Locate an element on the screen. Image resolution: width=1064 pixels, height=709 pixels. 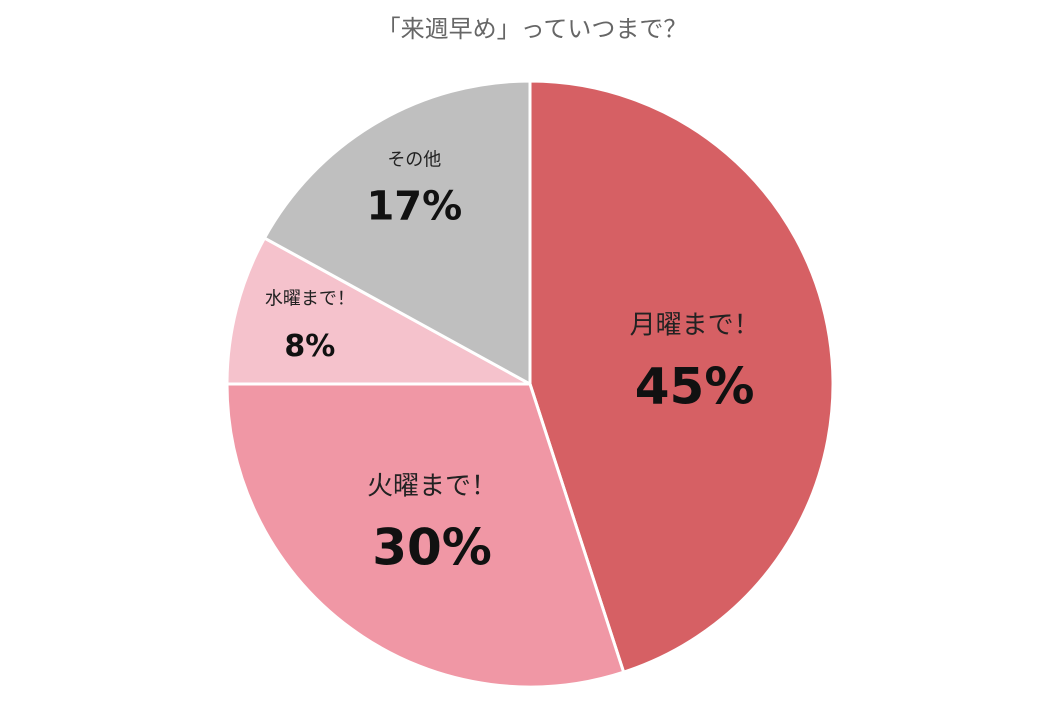
slice-category-label: 火曜まで！ is located at coordinates (432, 486).